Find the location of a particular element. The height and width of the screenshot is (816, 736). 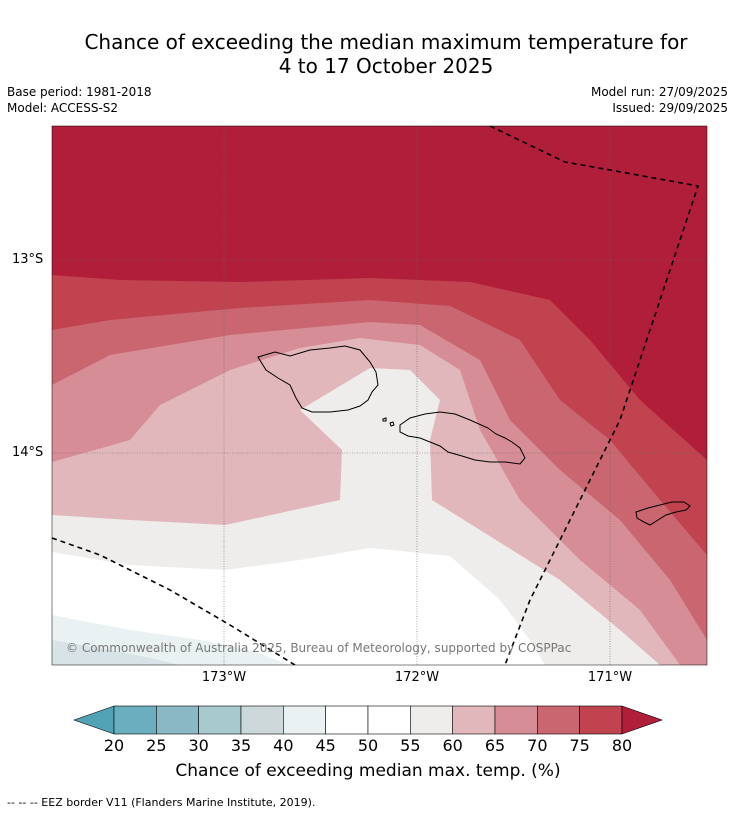

model-run: Model run: 27/09/2025 is located at coordinates (659, 92).